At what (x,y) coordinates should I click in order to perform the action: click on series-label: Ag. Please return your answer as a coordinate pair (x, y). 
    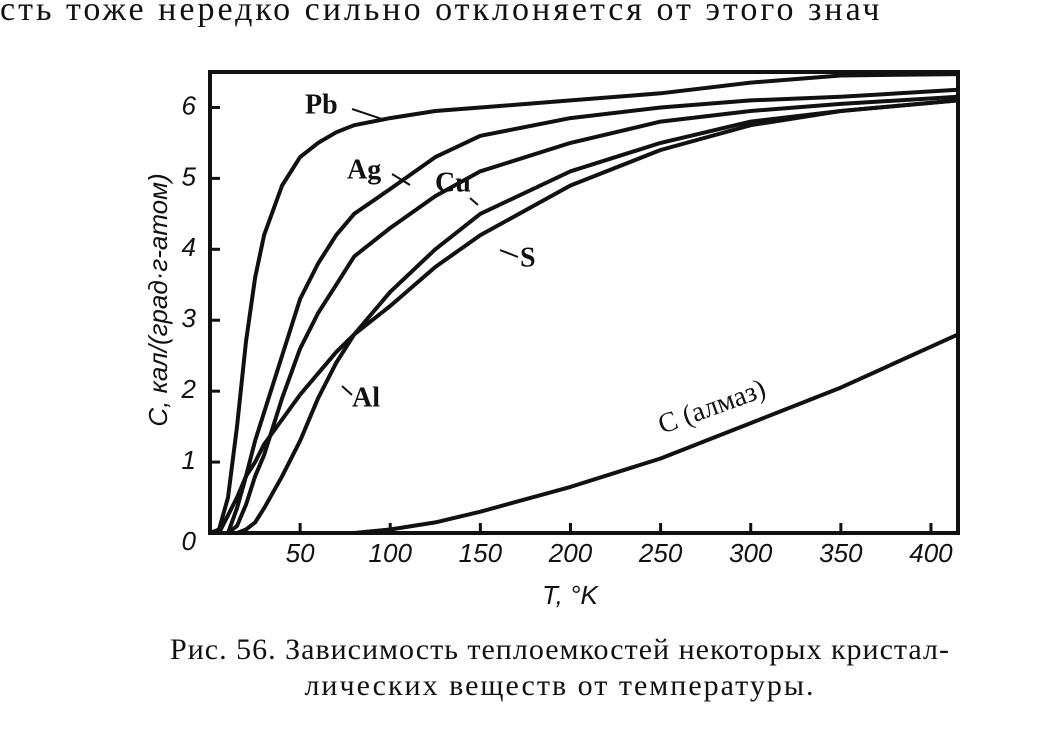
    Looking at the image, I should click on (364, 169).